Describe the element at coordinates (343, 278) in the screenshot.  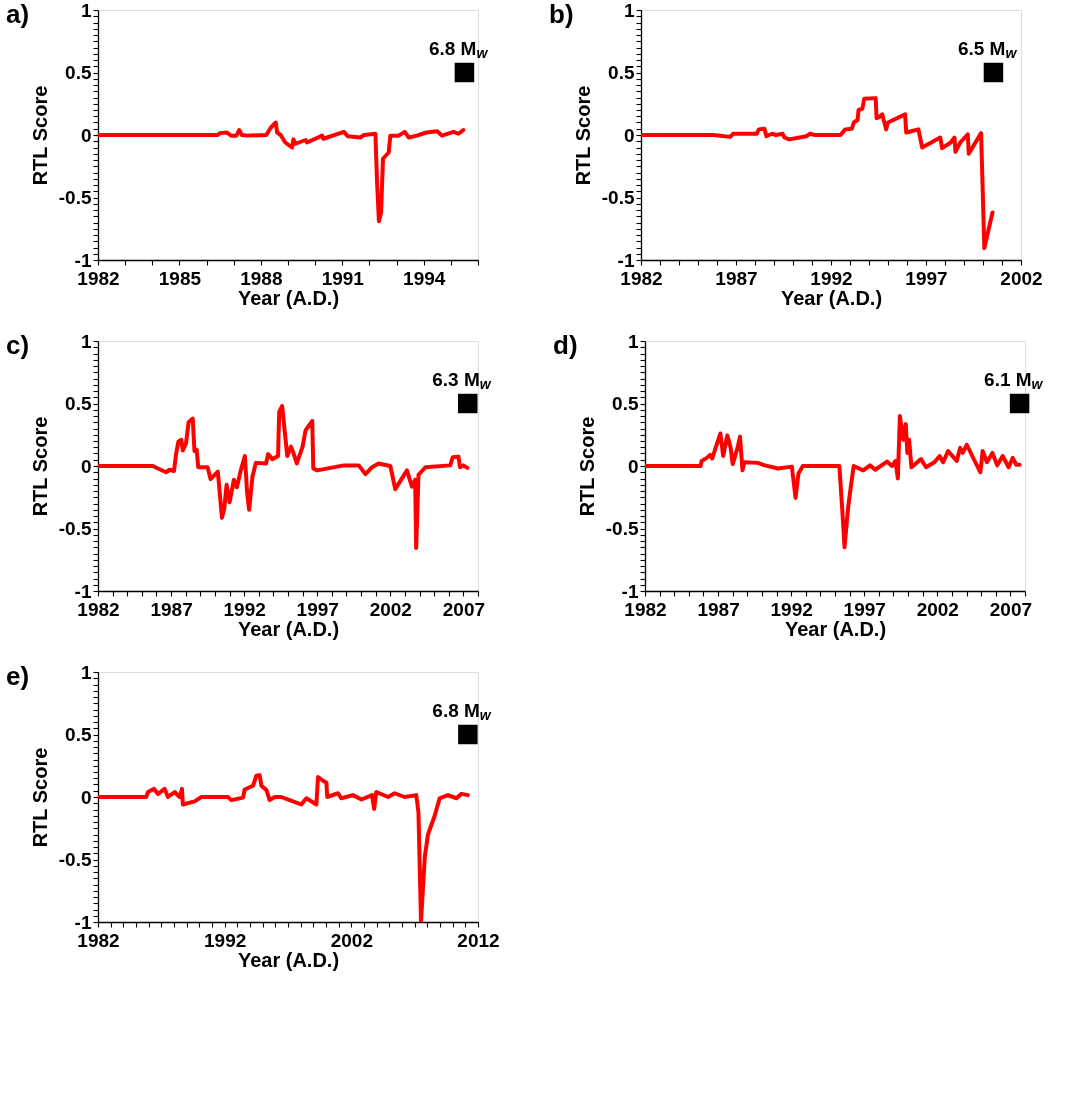
I see `x-tick-label: 1991` at that location.